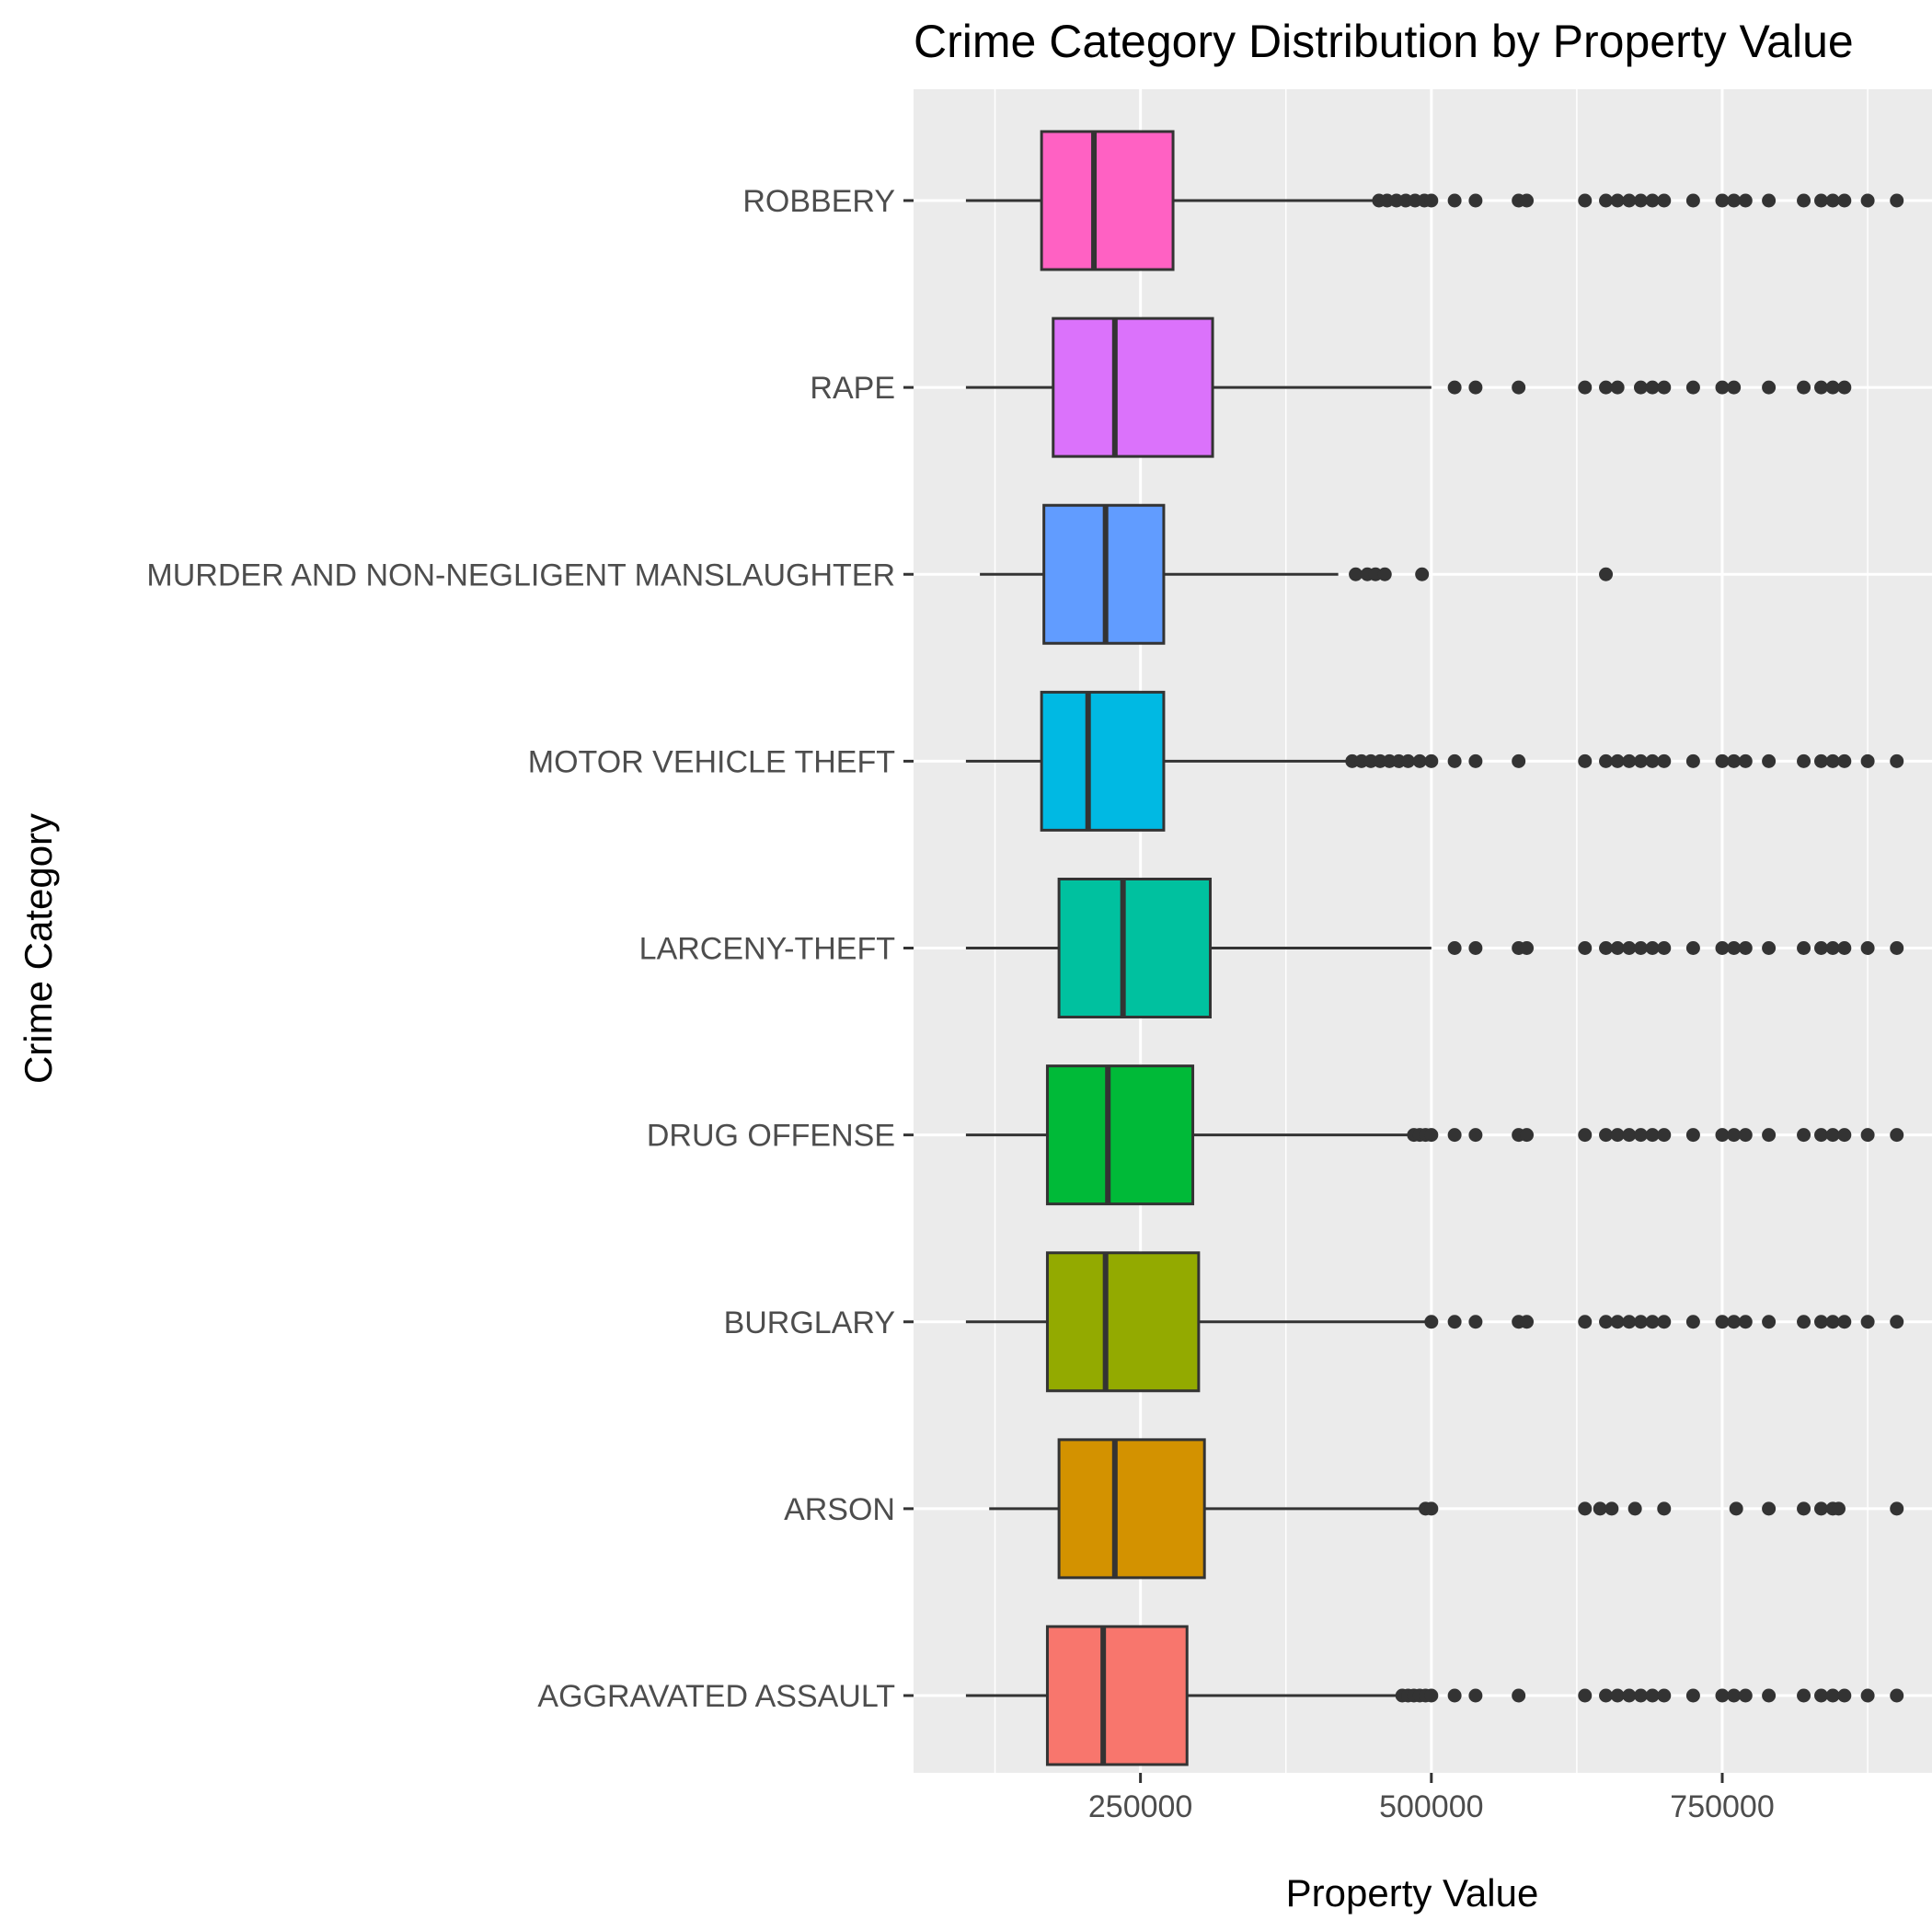 Image resolution: width=1932 pixels, height=1932 pixels. I want to click on y-tick-label: RAPE, so click(852, 388).